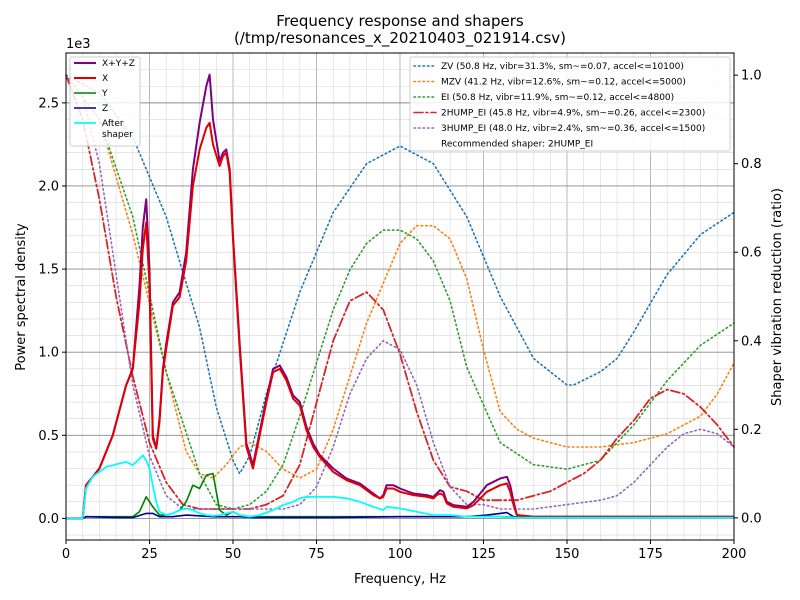 The height and width of the screenshot is (600, 800). Describe the element at coordinates (650, 554) in the screenshot. I see `x-tick-label: 175` at that location.